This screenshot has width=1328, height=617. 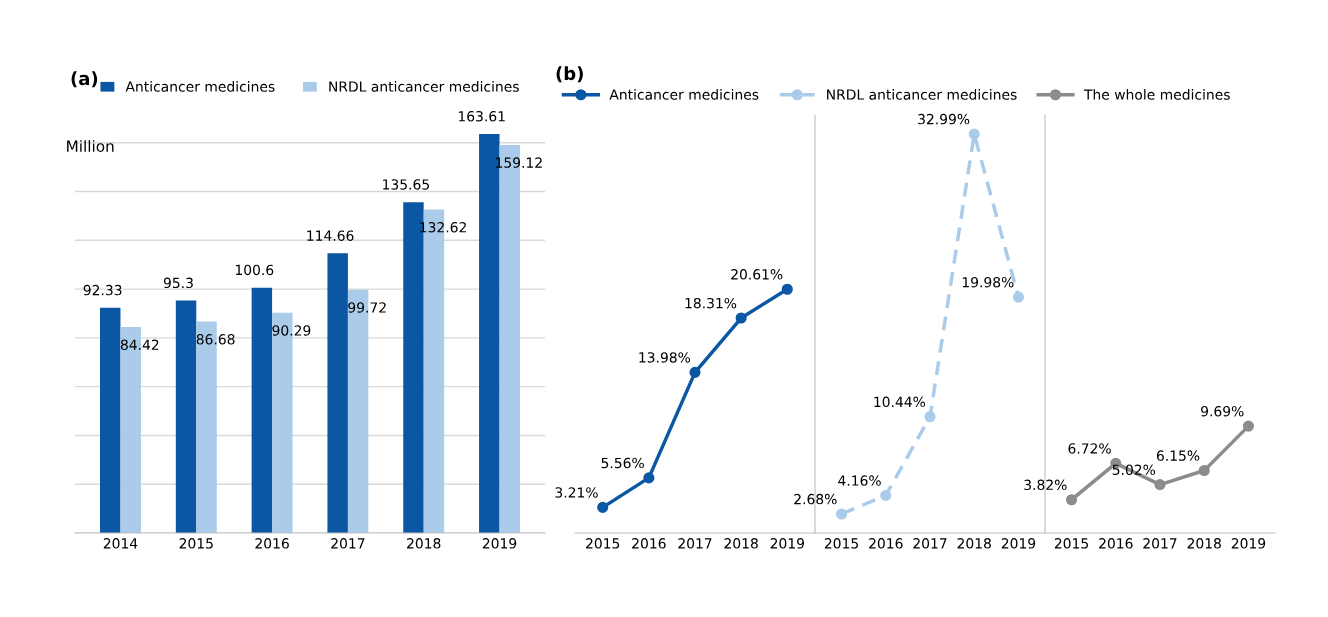 I want to click on data-label: 95.3, so click(x=178, y=283).